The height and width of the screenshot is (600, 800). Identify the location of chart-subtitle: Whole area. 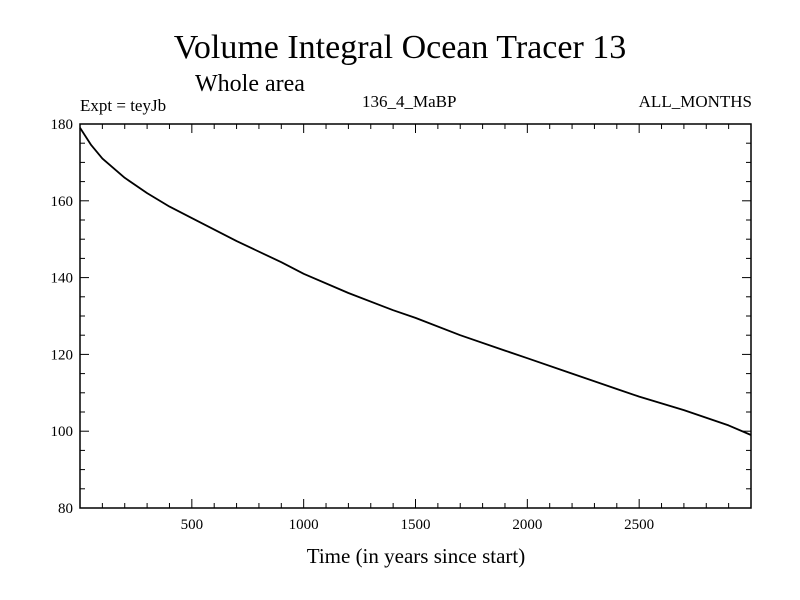
(250, 84).